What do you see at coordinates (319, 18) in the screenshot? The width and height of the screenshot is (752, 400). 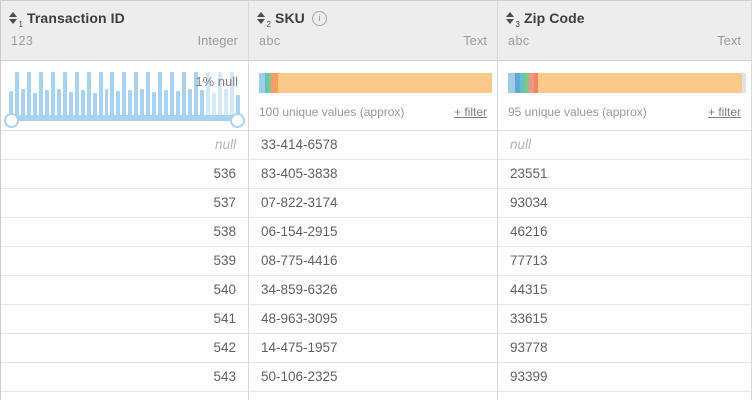 I see `info-icon: i` at bounding box center [319, 18].